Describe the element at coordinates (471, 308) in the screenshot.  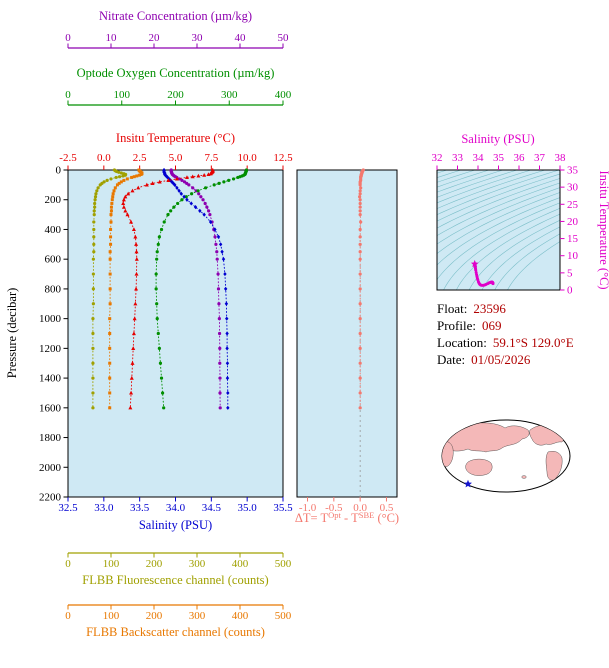
I see `float-info-float: Float: 23596` at that location.